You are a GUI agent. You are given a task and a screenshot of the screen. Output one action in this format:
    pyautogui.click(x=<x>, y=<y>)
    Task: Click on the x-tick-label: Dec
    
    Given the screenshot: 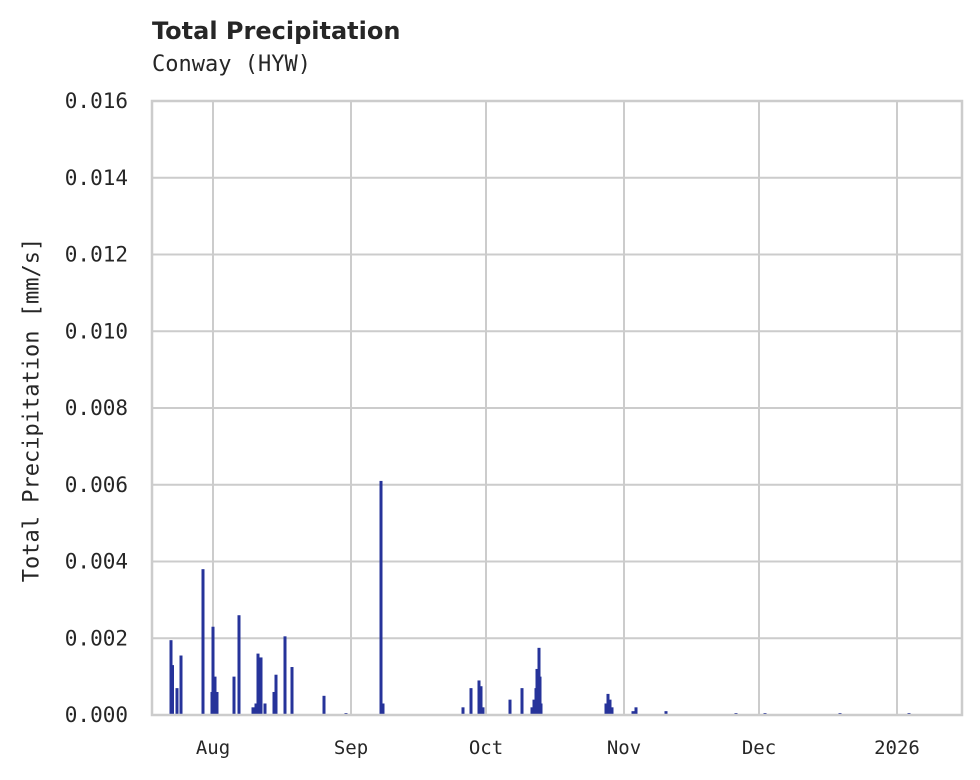 What is the action you would take?
    pyautogui.click(x=759, y=748)
    